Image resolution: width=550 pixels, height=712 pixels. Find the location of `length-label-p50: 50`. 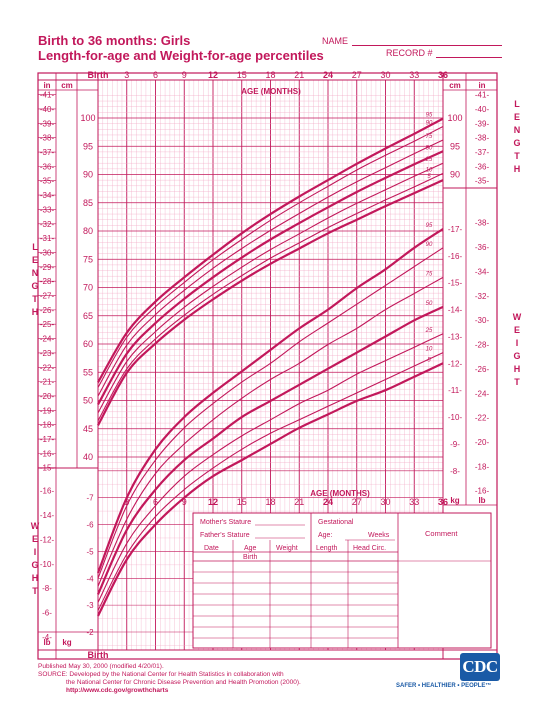

length-label-p50: 50 is located at coordinates (429, 148).